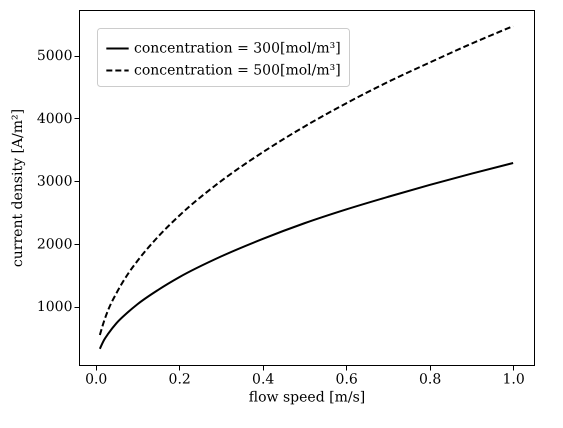  Describe the element at coordinates (54, 244) in the screenshot. I see `y-tick-label: 2000` at that location.